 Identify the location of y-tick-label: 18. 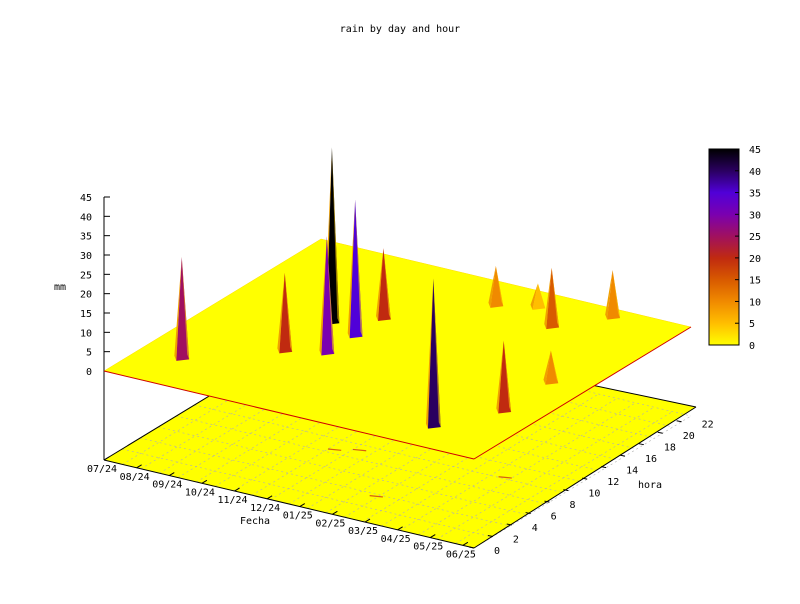
(670, 448).